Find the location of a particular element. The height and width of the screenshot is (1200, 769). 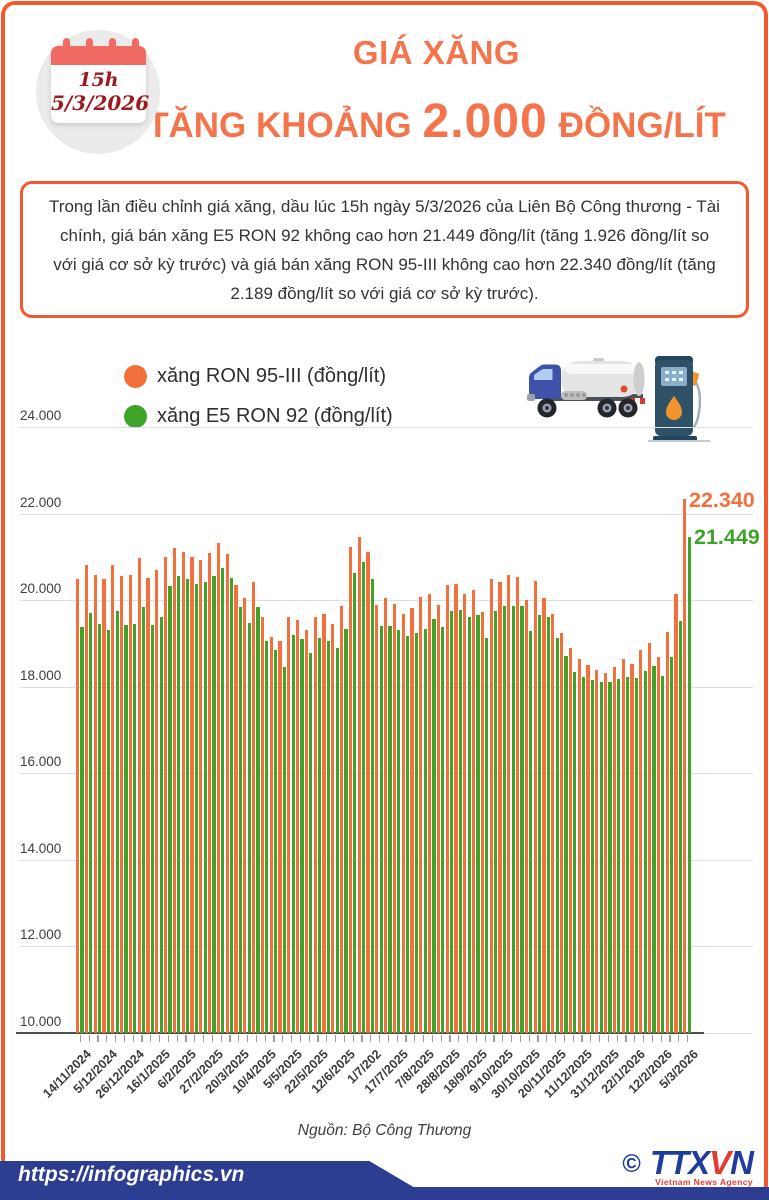

calendar-icon: 15h 5/3/2026 is located at coordinates (98, 92).